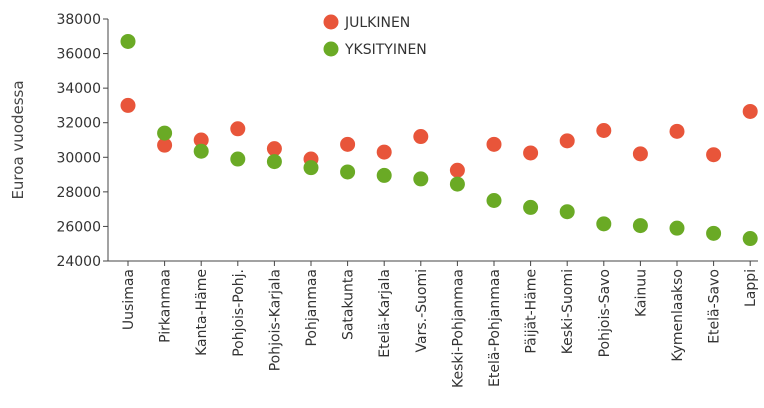  Describe the element at coordinates (678, 315) in the screenshot. I see `x-tick-label: Kymenlaakso` at that location.